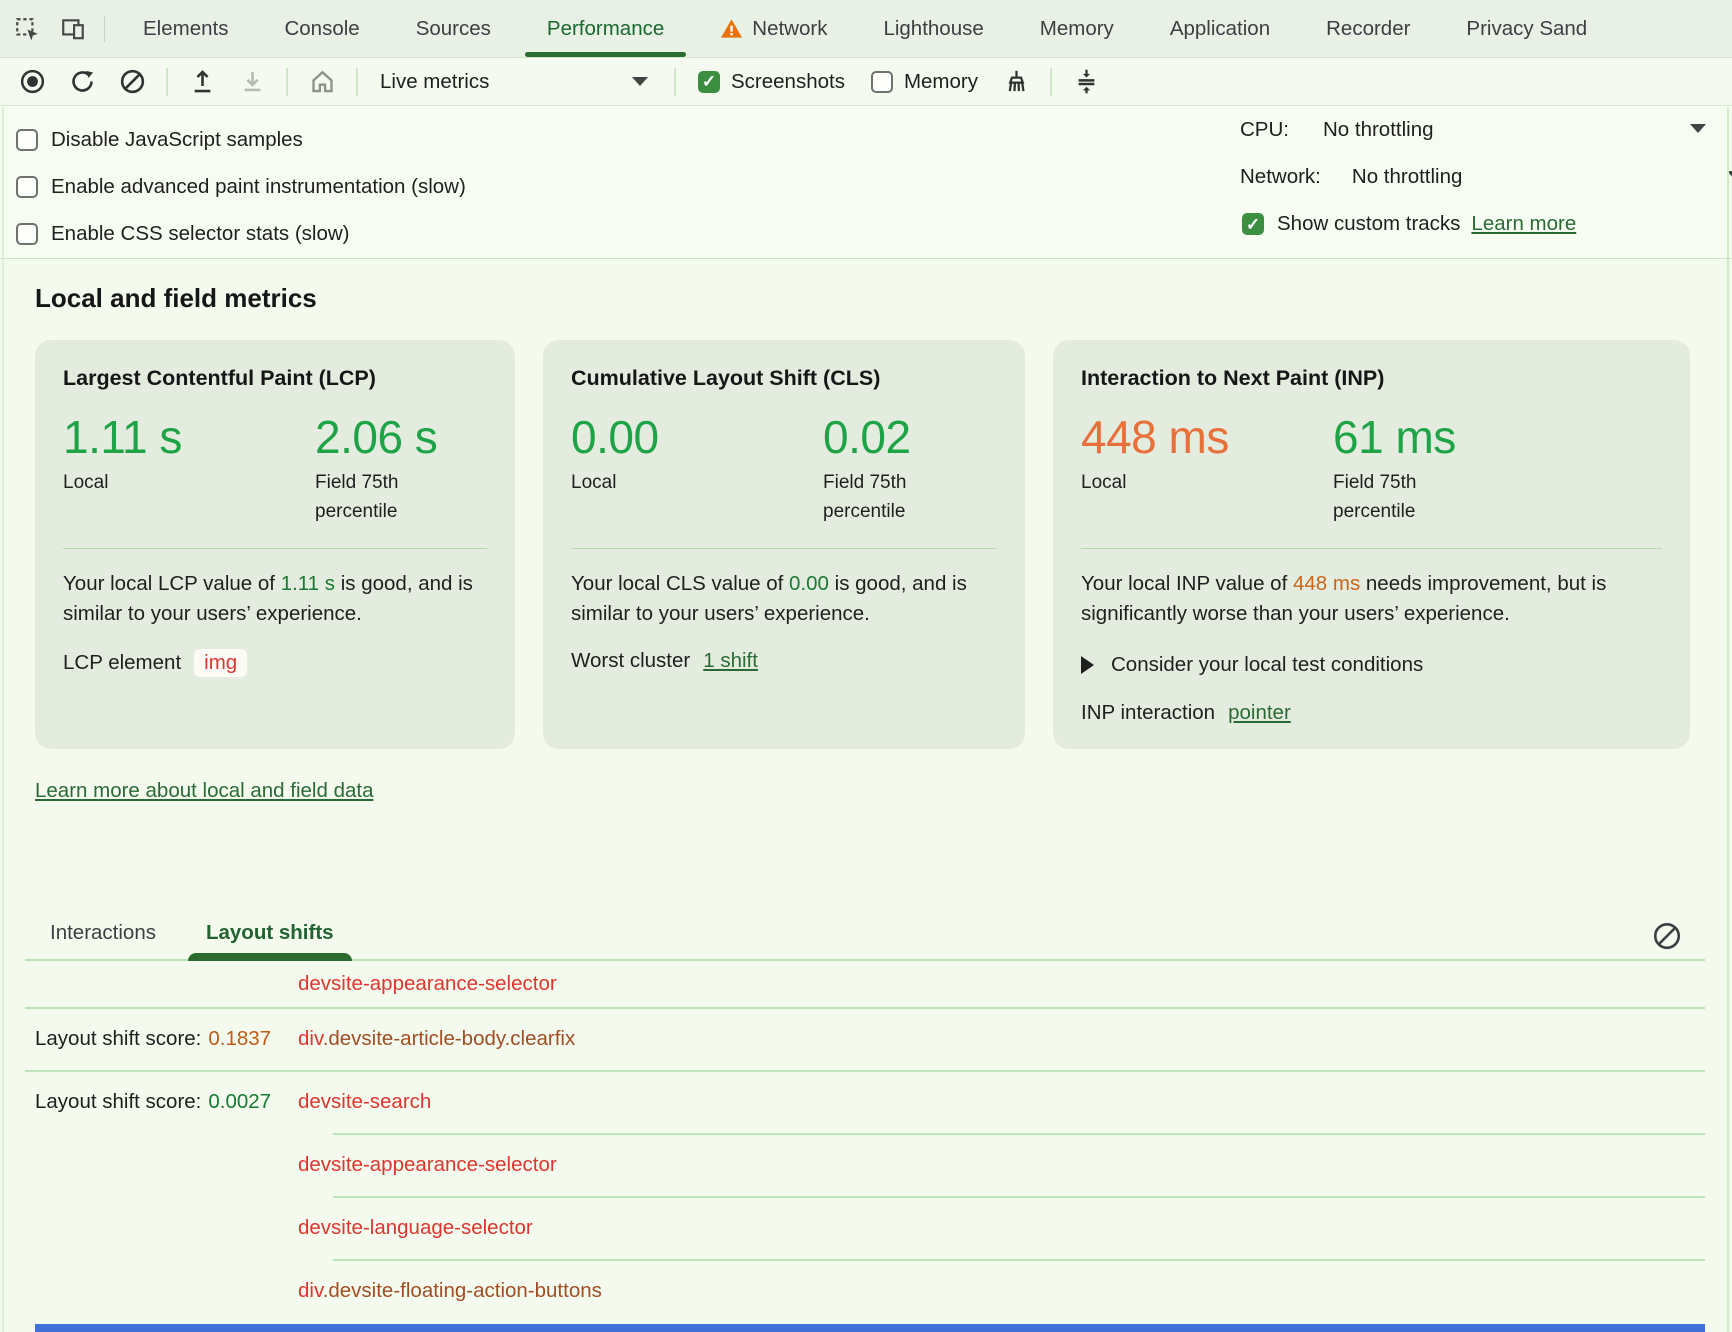 The image size is (1732, 1332). What do you see at coordinates (866, 1291) in the screenshot?
I see `table-row: div.devsite-floating-action-buttons` at bounding box center [866, 1291].